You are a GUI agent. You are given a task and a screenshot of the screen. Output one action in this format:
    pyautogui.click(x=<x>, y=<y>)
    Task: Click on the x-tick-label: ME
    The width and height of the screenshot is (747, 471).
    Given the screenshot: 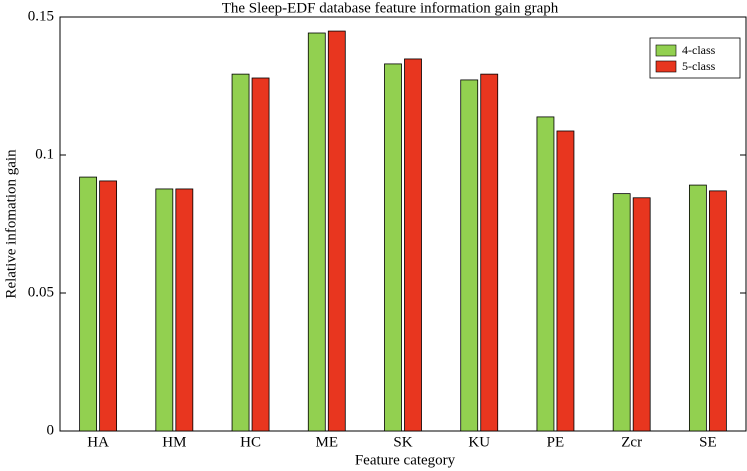 What is the action you would take?
    pyautogui.click(x=327, y=442)
    